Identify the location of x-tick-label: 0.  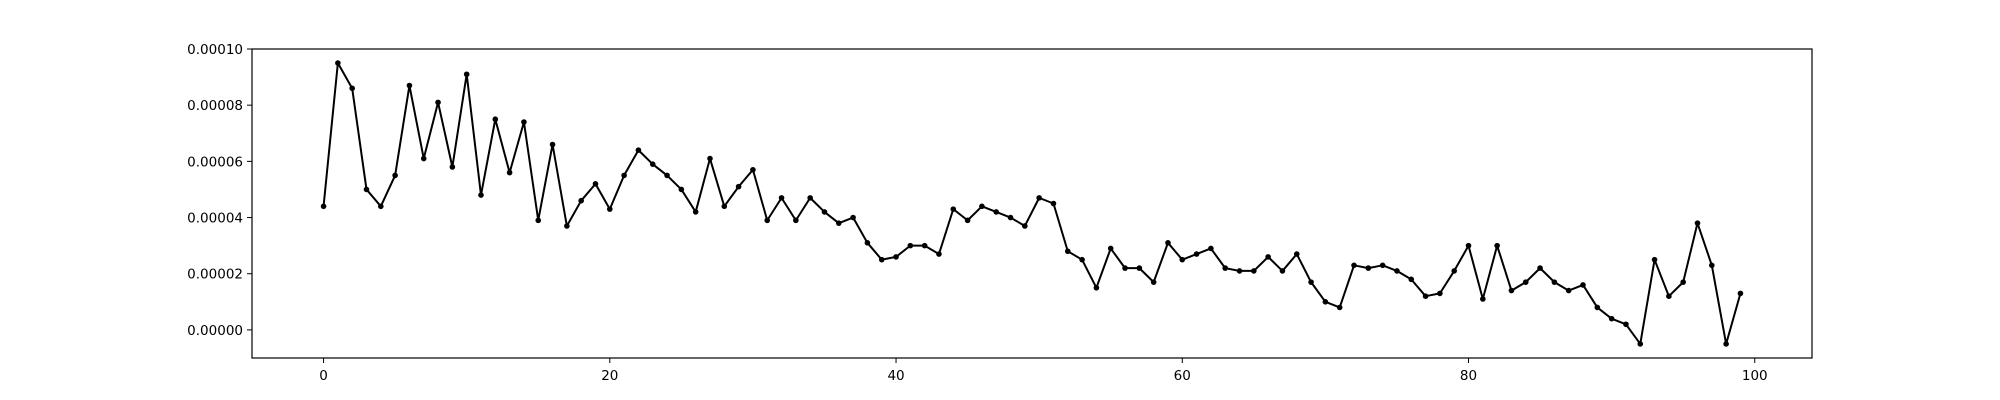
(323, 376).